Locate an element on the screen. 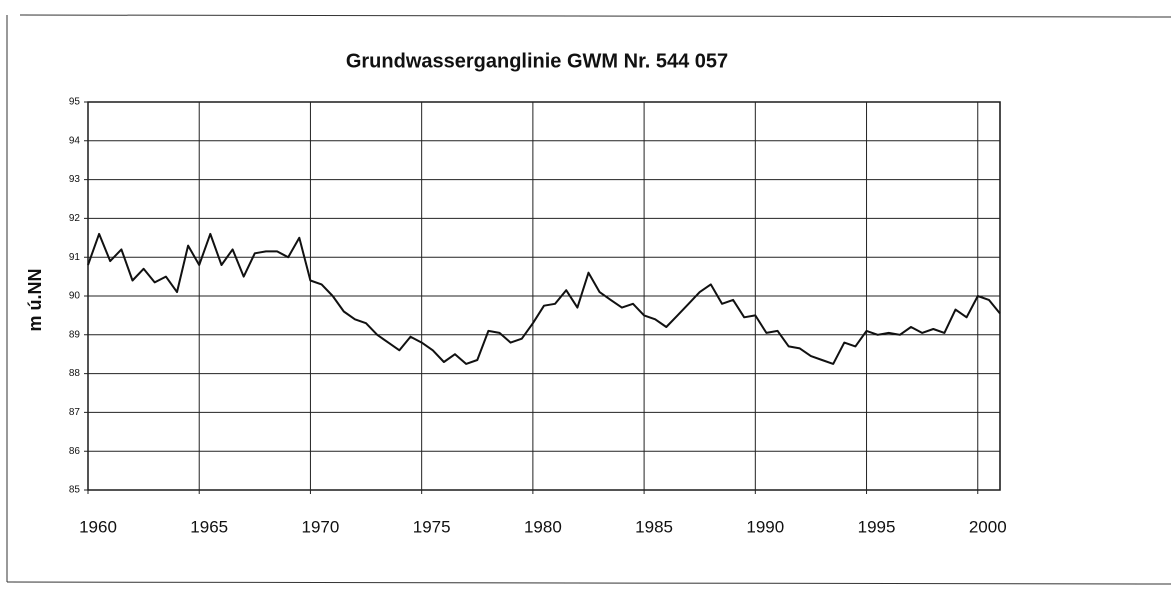 Image resolution: width=1171 pixels, height=596 pixels. x-tick-label: 1970 is located at coordinates (321, 526).